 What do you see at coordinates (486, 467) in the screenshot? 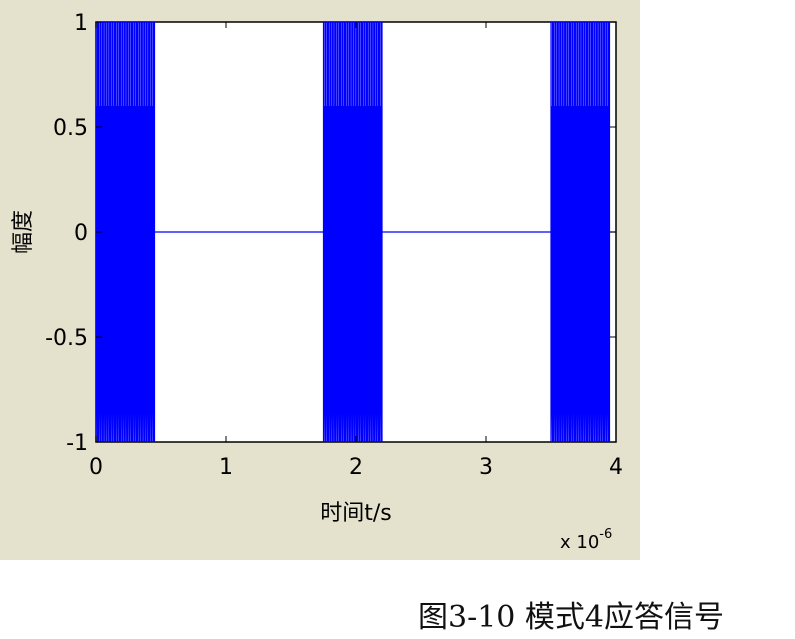
I see `x-tick-label: 3` at bounding box center [486, 467].